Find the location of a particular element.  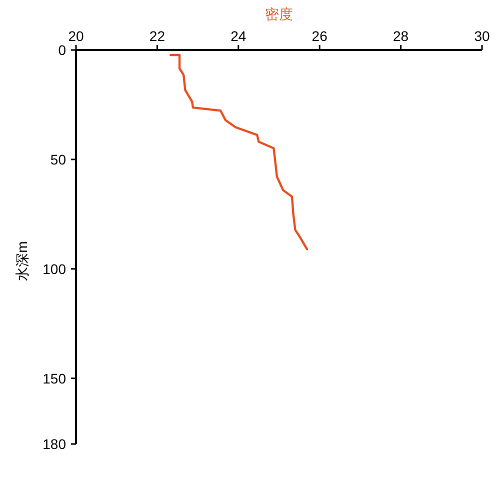

x-tick-label: 22 is located at coordinates (157, 36).